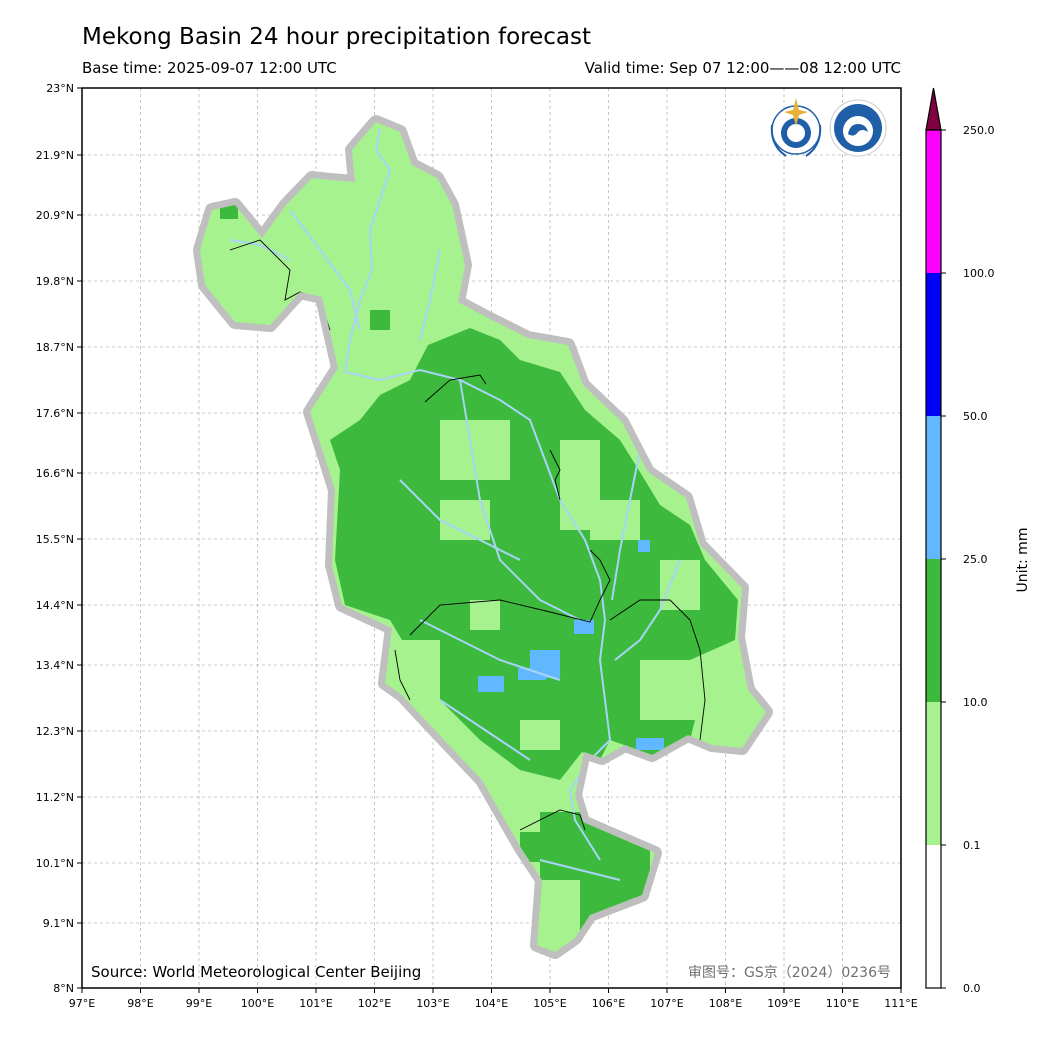  What do you see at coordinates (742, 68) in the screenshot?
I see `valid-time: Valid time: Sep 07 12:00——08 12:00 UTC` at bounding box center [742, 68].